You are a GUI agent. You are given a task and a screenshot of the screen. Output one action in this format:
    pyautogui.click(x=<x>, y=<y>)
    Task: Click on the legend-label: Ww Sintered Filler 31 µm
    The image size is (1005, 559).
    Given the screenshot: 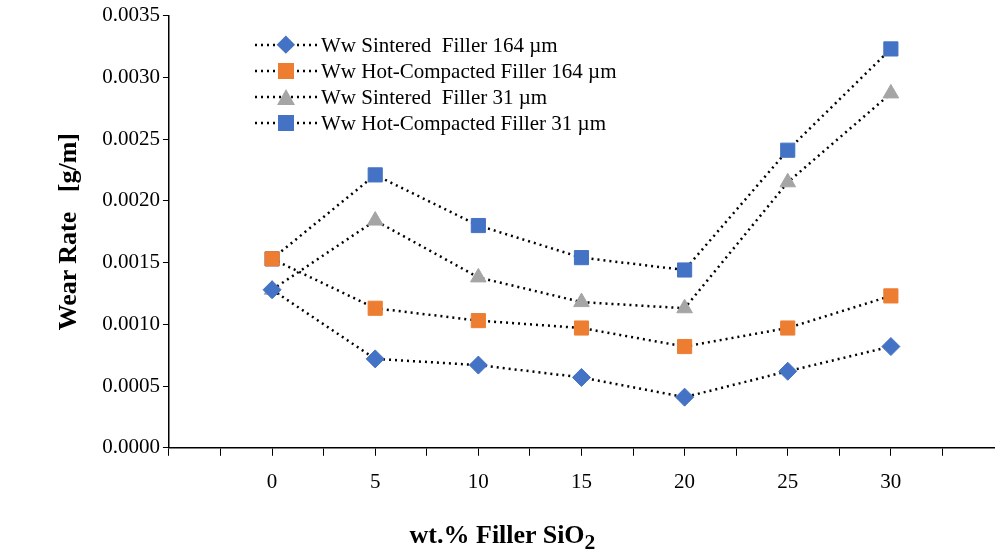 What is the action you would take?
    pyautogui.click(x=434, y=97)
    